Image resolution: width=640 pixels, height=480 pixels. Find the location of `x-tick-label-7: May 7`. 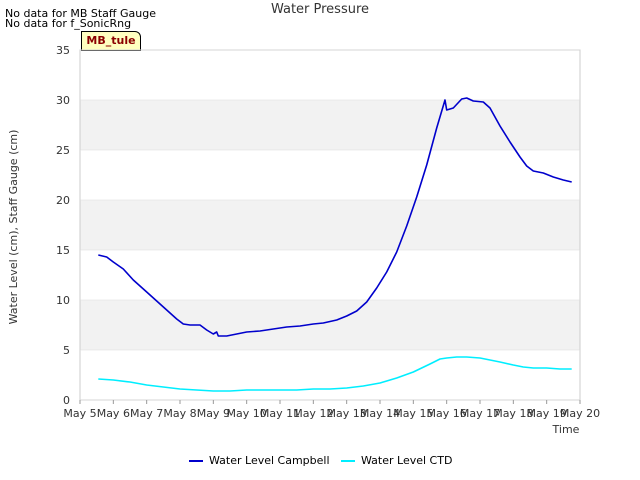

x-tick-label-7: May 7 is located at coordinates (146, 413).